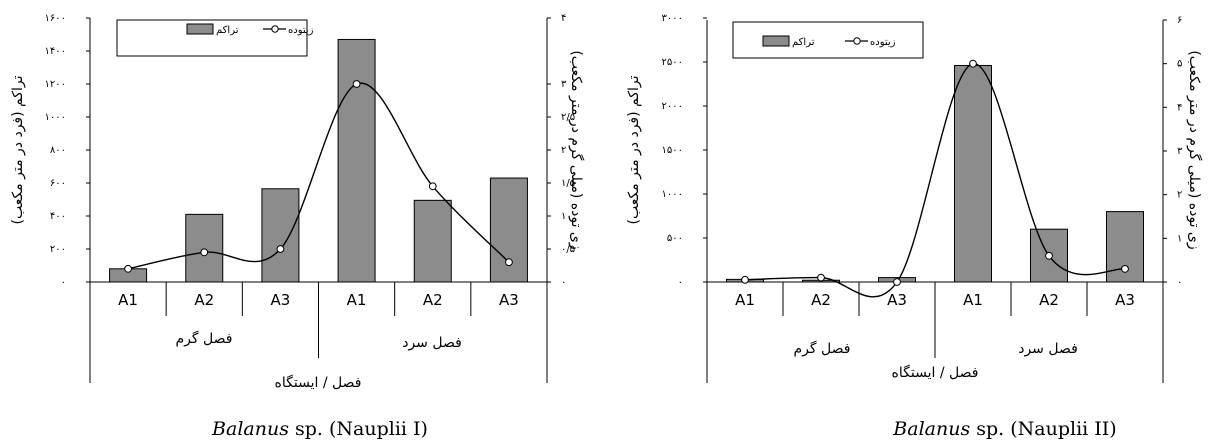 This screenshot has width=1216, height=446. I want to click on chart-1-yticks: ۰ ۲۰۰ ۴۰۰ ۶۰۰ ۸۰۰ ۱۰۰۰ ۱۲۰۰ ۱۴۰۰ ۱۶۰۰, so click(67, 150).